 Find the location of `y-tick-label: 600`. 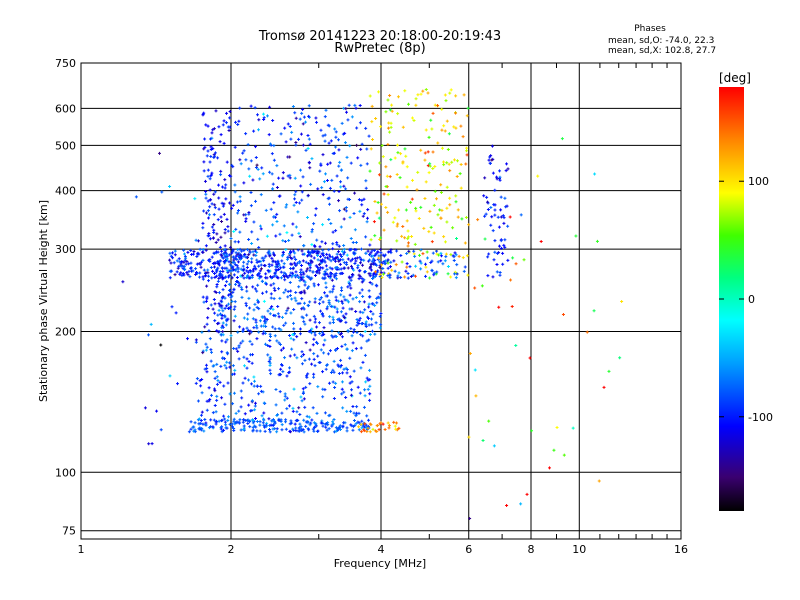

y-tick-label: 600 is located at coordinates (65, 108).